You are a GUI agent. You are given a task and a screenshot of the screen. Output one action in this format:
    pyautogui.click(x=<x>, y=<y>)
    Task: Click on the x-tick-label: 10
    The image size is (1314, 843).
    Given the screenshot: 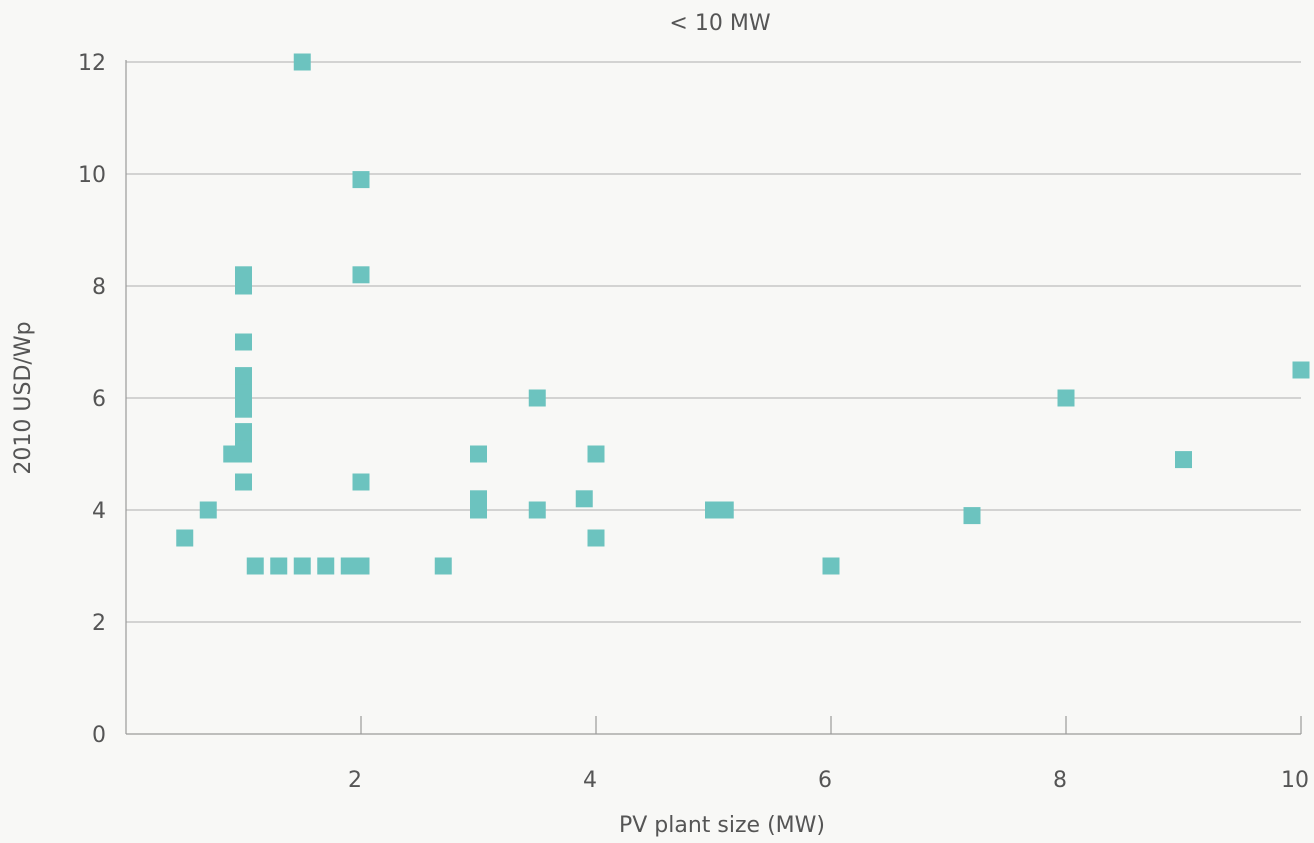 What is the action you would take?
    pyautogui.click(x=1295, y=780)
    